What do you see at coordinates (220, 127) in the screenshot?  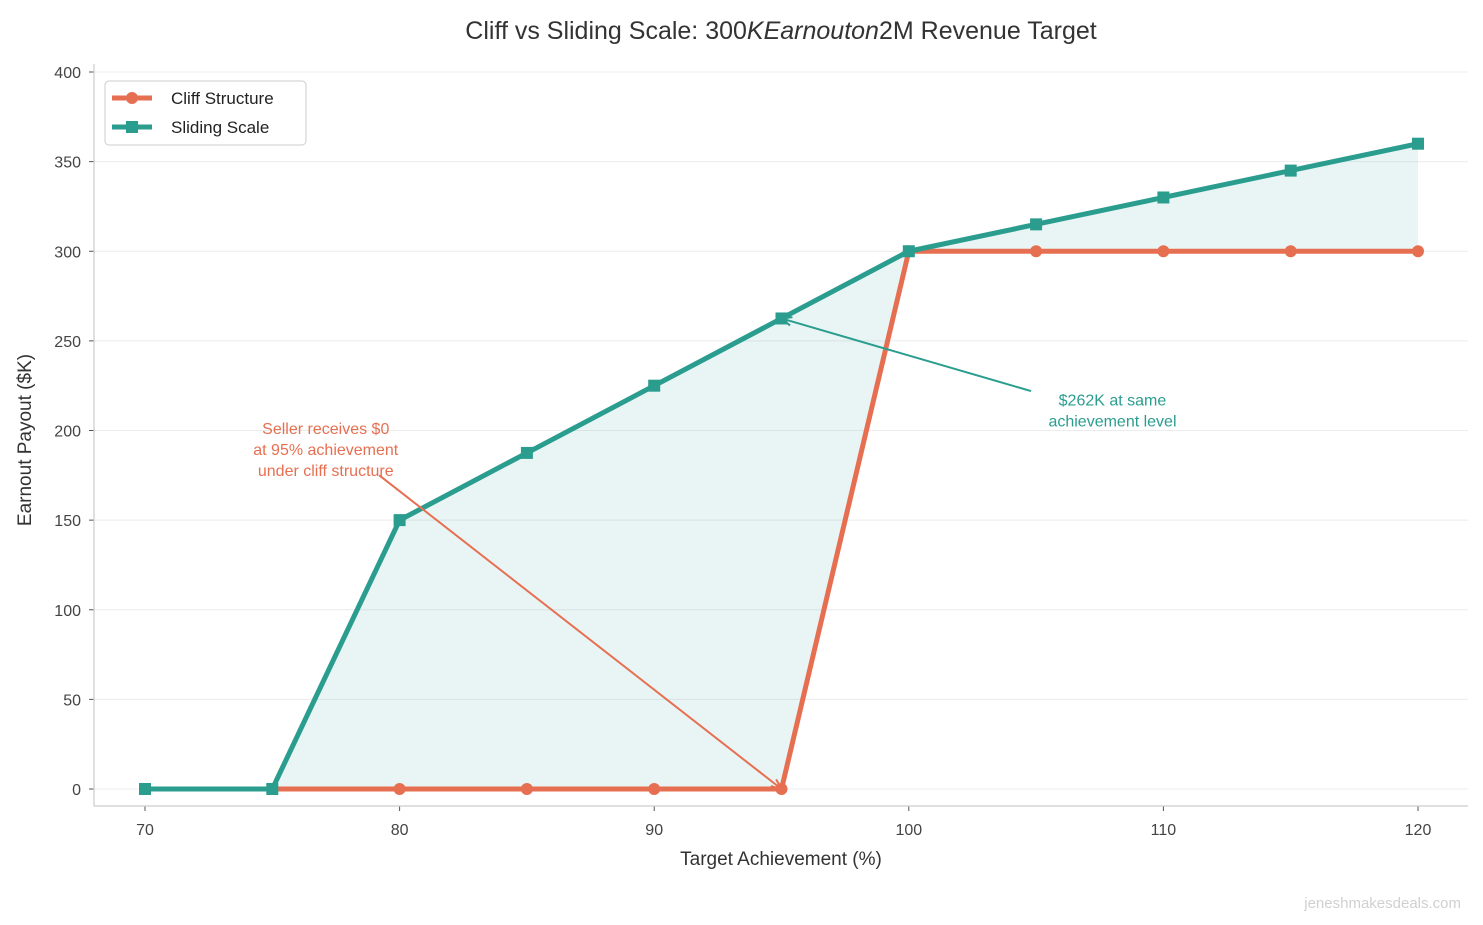 I see `legend-label: Sliding Scale` at bounding box center [220, 127].